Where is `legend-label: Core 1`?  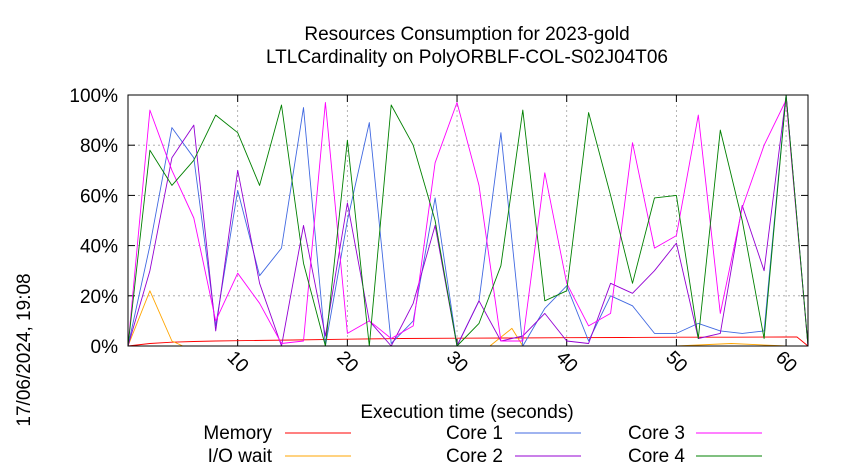 legend-label: Core 1 is located at coordinates (474, 433).